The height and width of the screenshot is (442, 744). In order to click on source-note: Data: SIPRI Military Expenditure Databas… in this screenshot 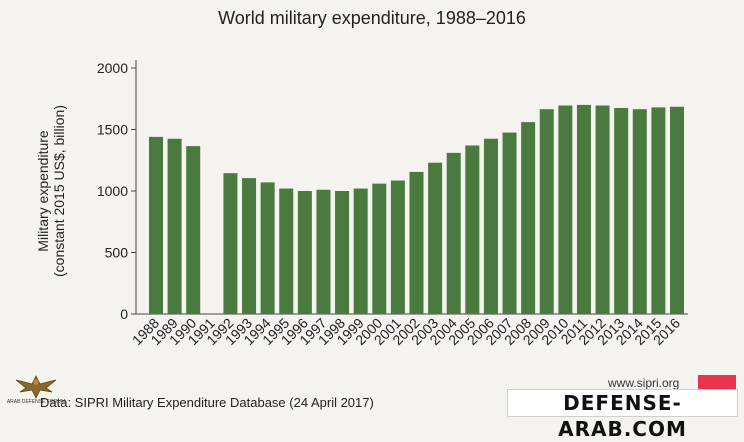, I will do `click(207, 402)`.